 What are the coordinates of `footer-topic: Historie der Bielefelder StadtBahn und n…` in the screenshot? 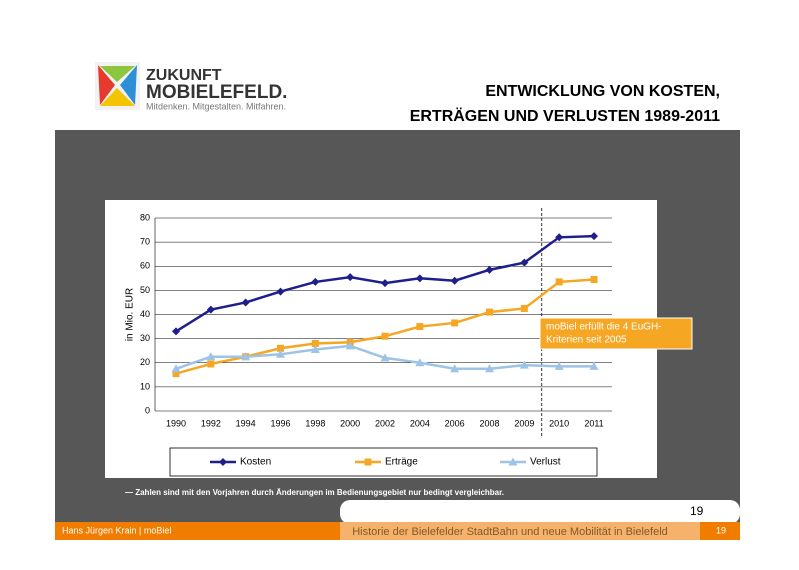 It's located at (510, 532).